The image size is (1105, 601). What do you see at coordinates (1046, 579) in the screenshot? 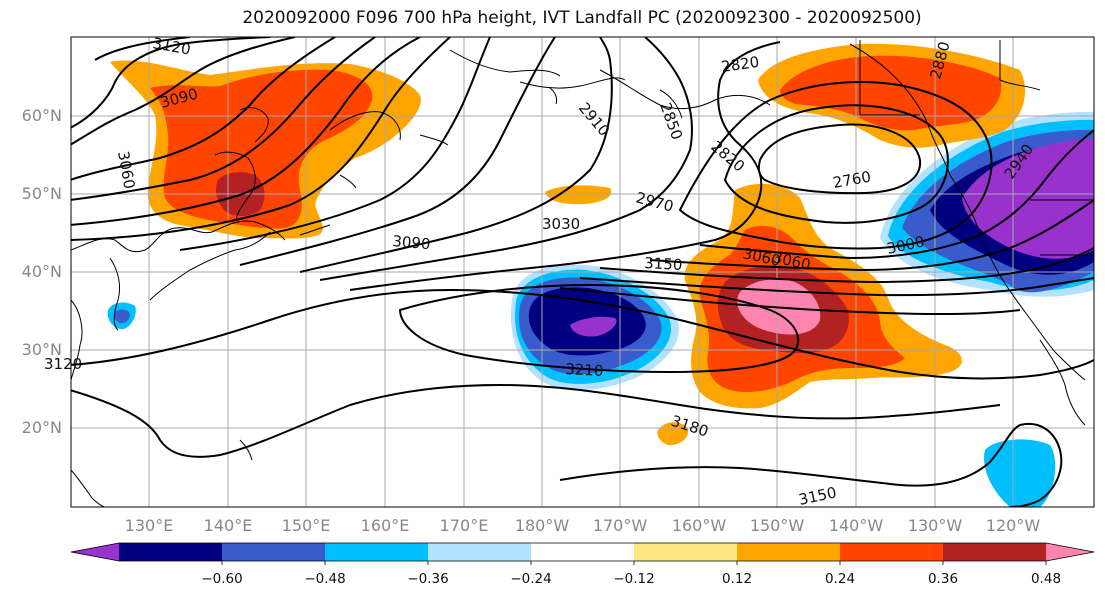
I see `colorbar-tick-label: 0.48` at bounding box center [1046, 579].